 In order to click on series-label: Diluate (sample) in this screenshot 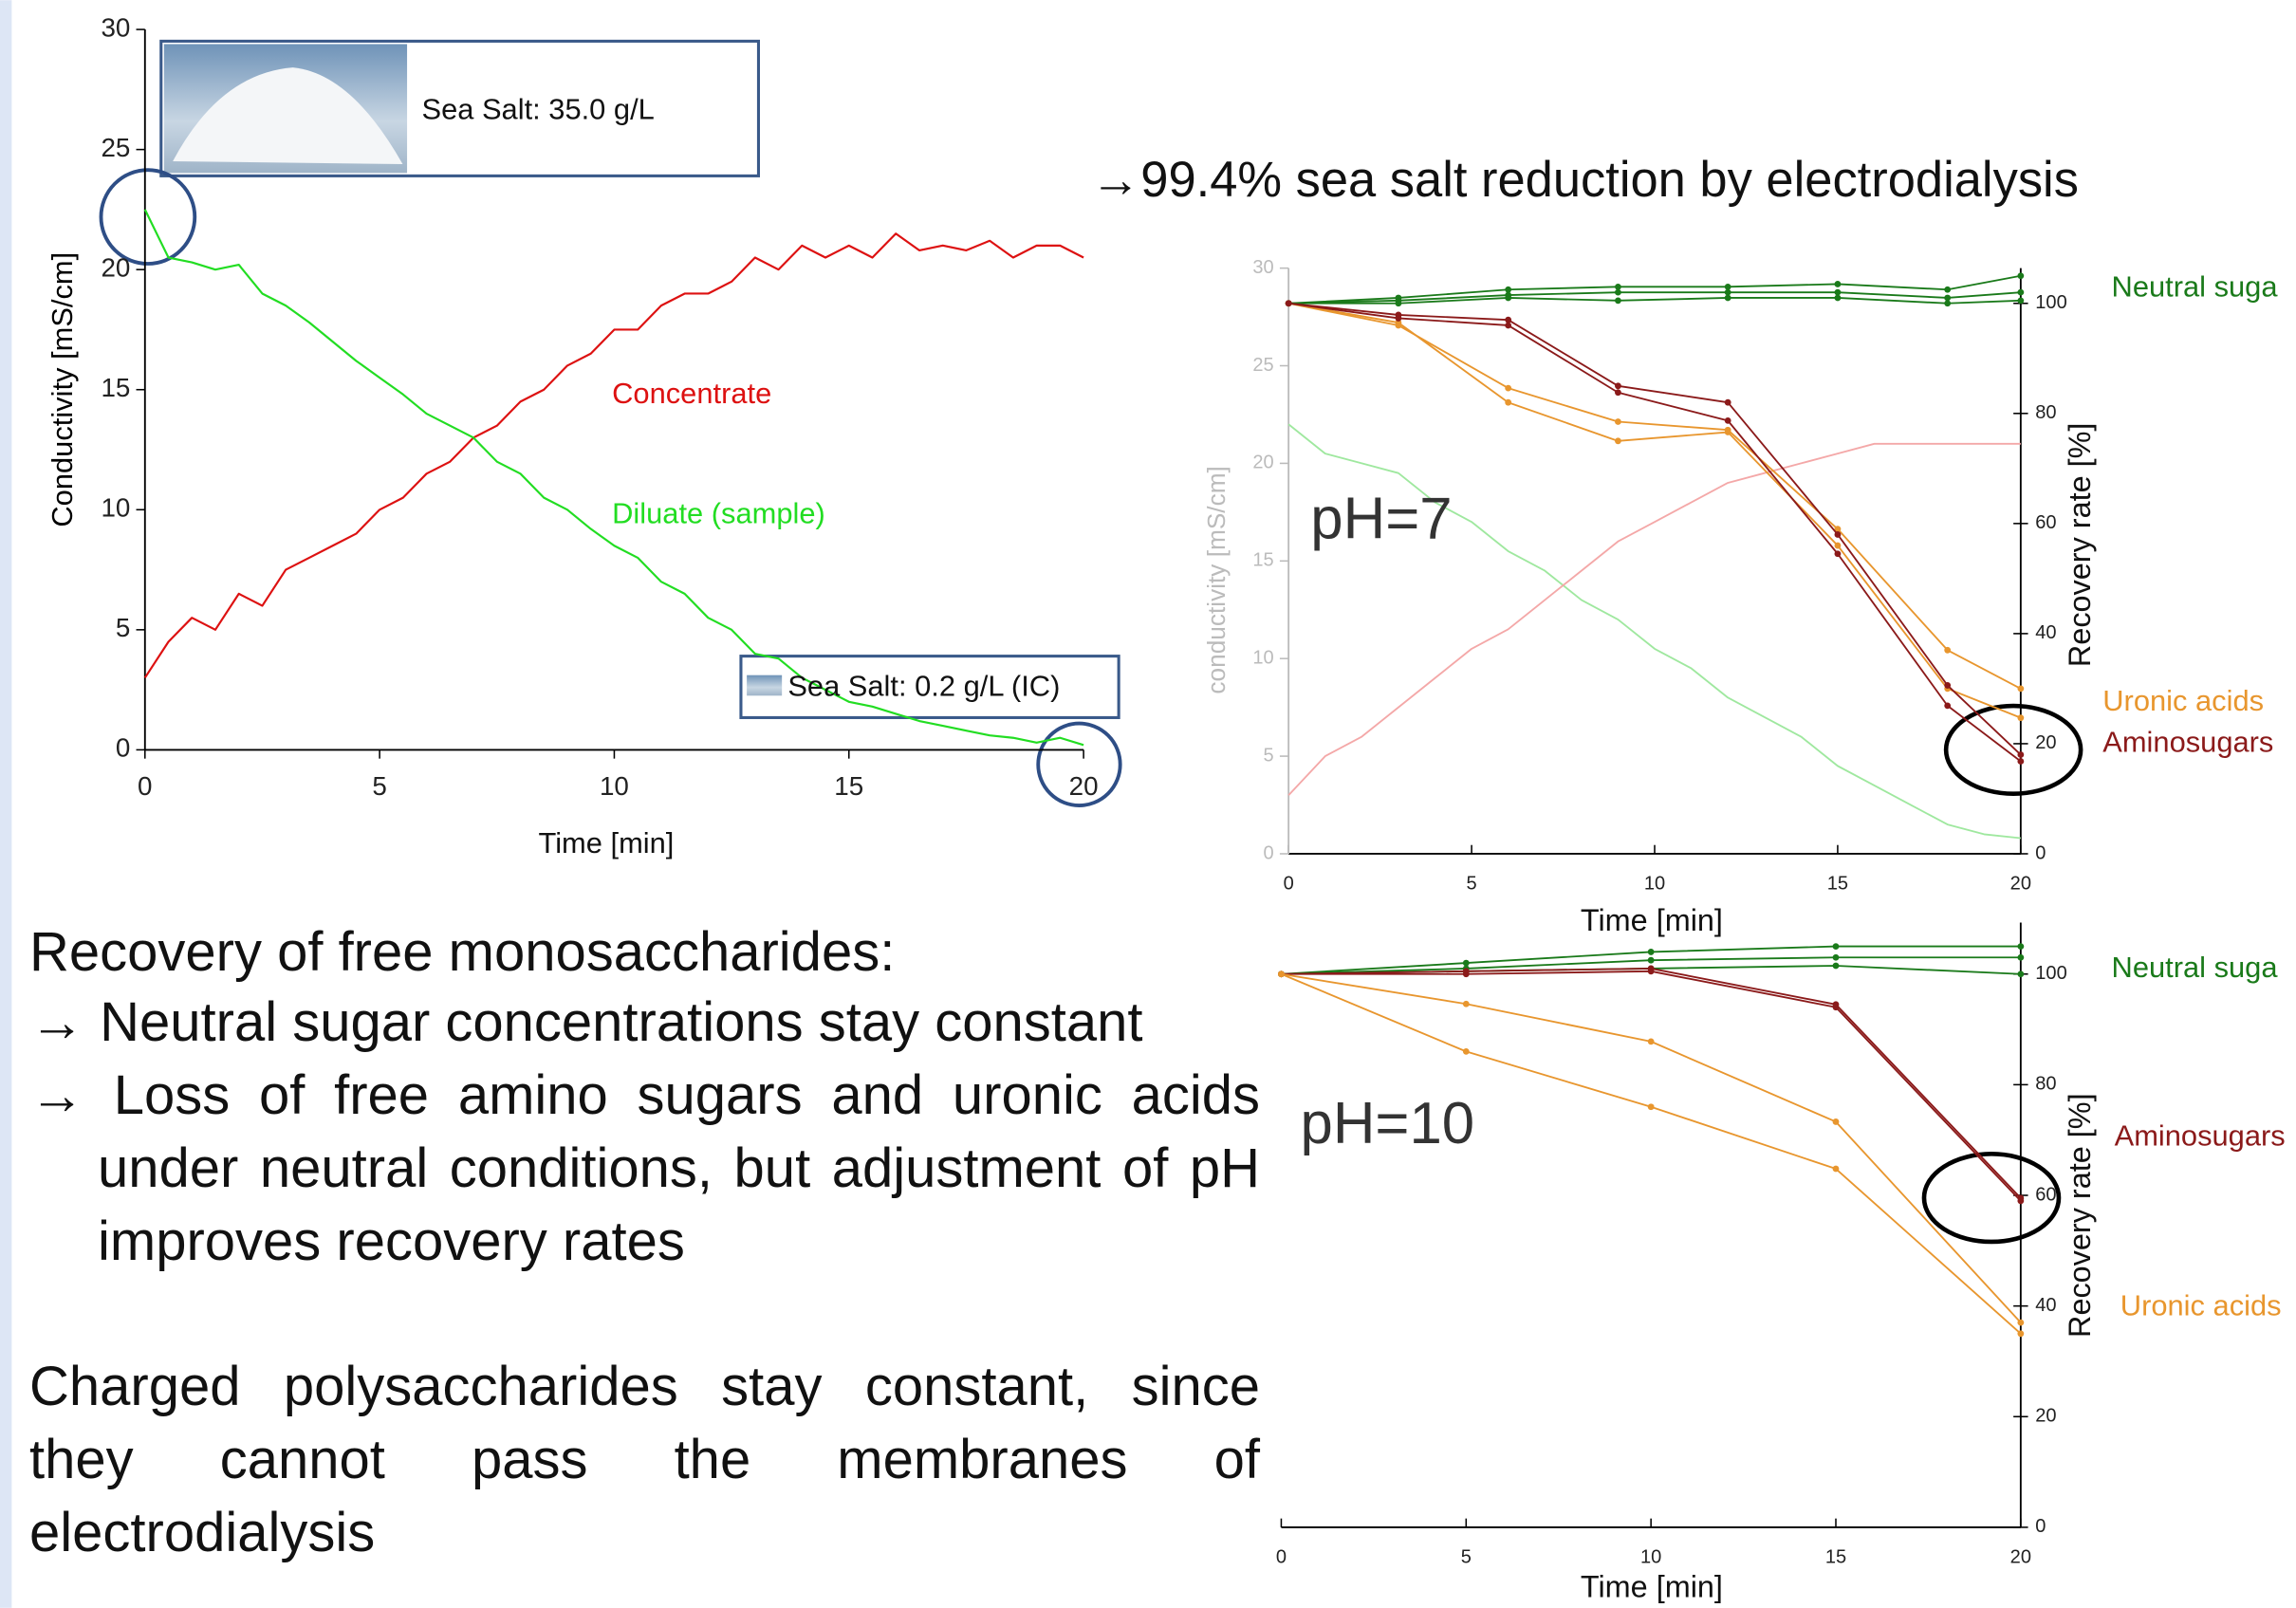, I will do `click(718, 513)`.